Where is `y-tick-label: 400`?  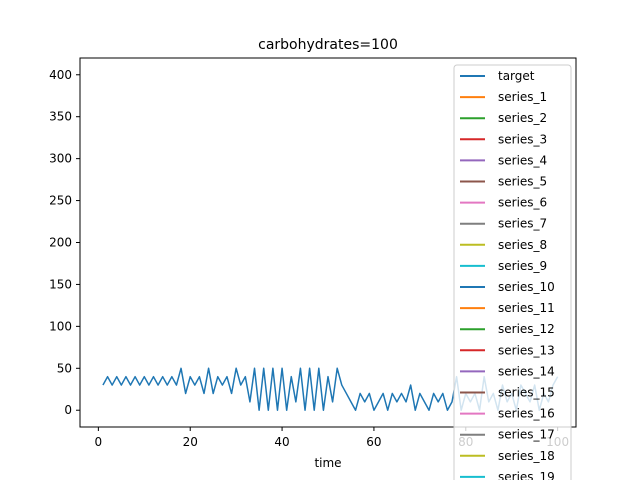
y-tick-label: 400 is located at coordinates (60, 75).